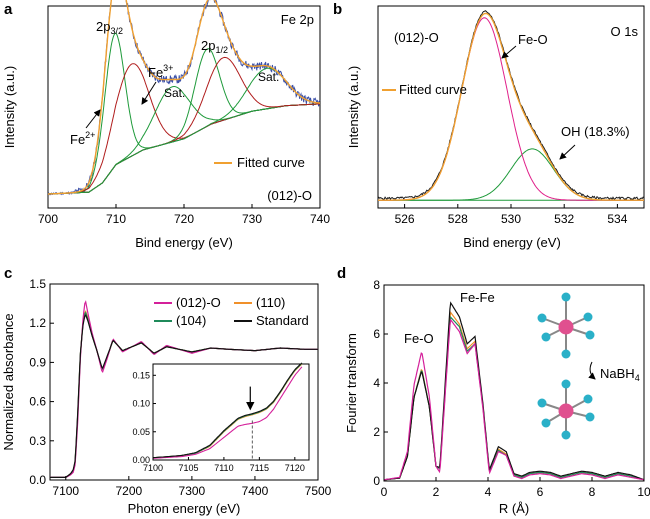 The image size is (650, 519). I want to click on panel-b-fitted-line, so click(511, 106).